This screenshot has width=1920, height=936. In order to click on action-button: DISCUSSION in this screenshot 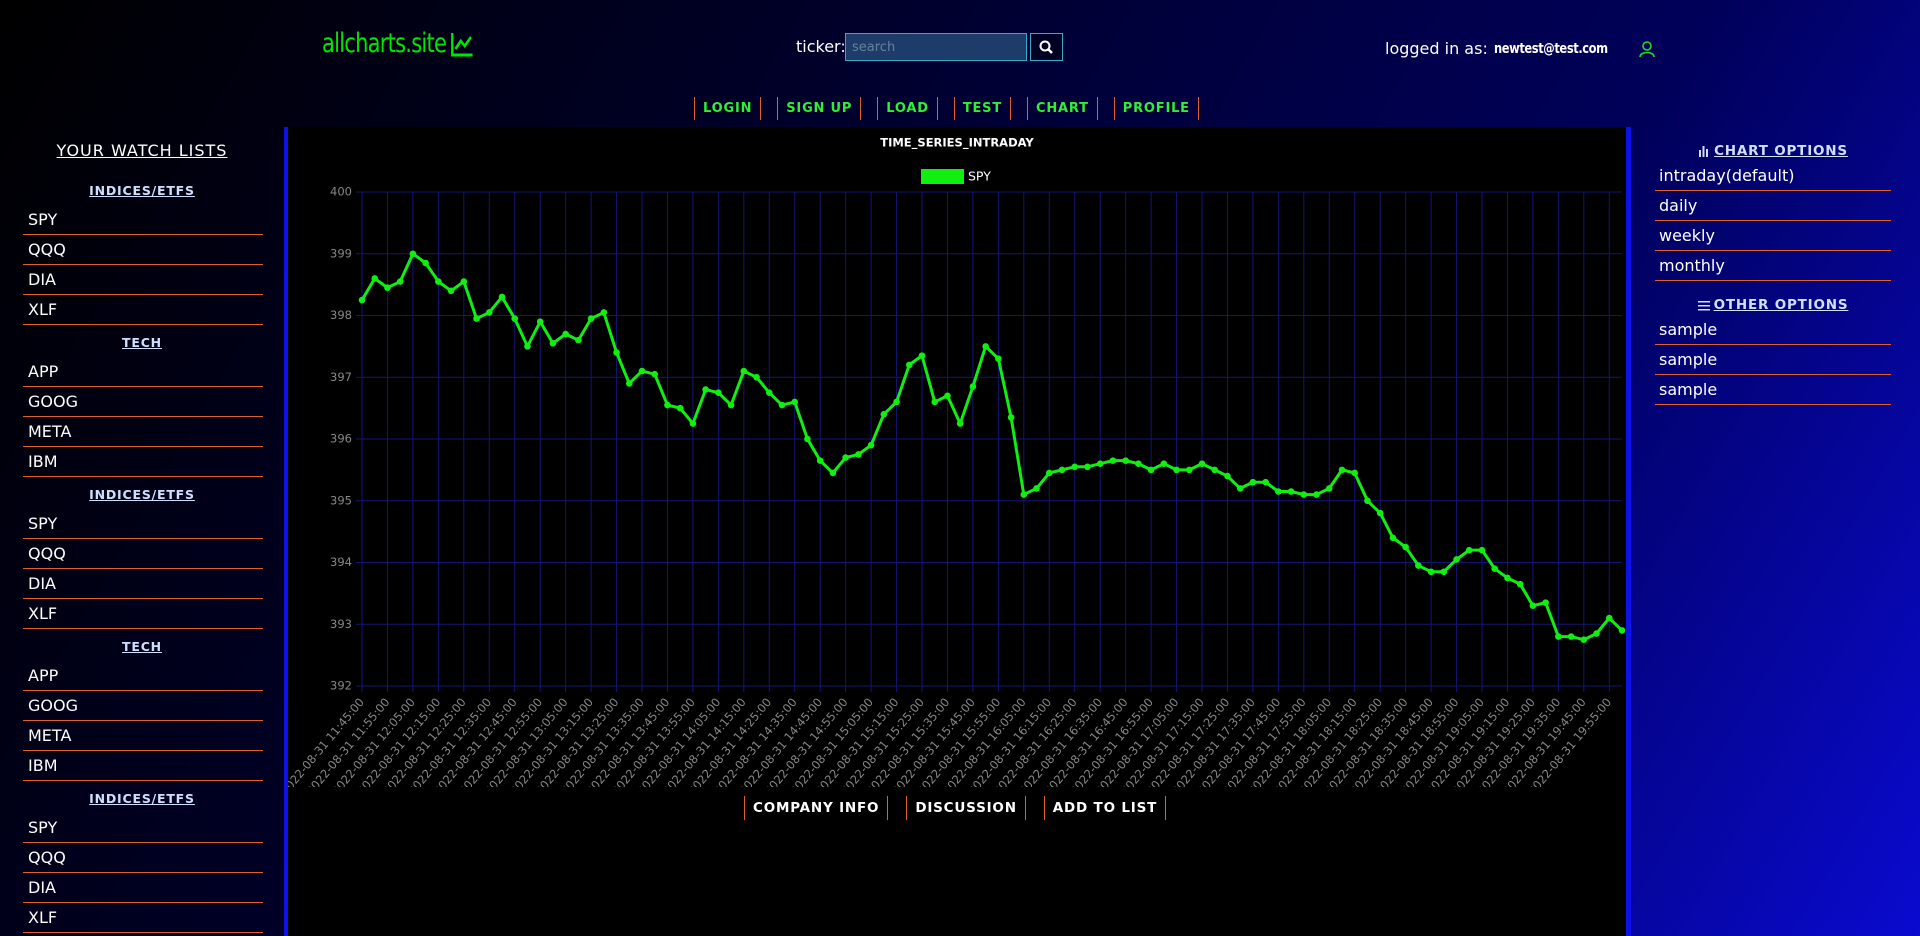, I will do `click(966, 808)`.